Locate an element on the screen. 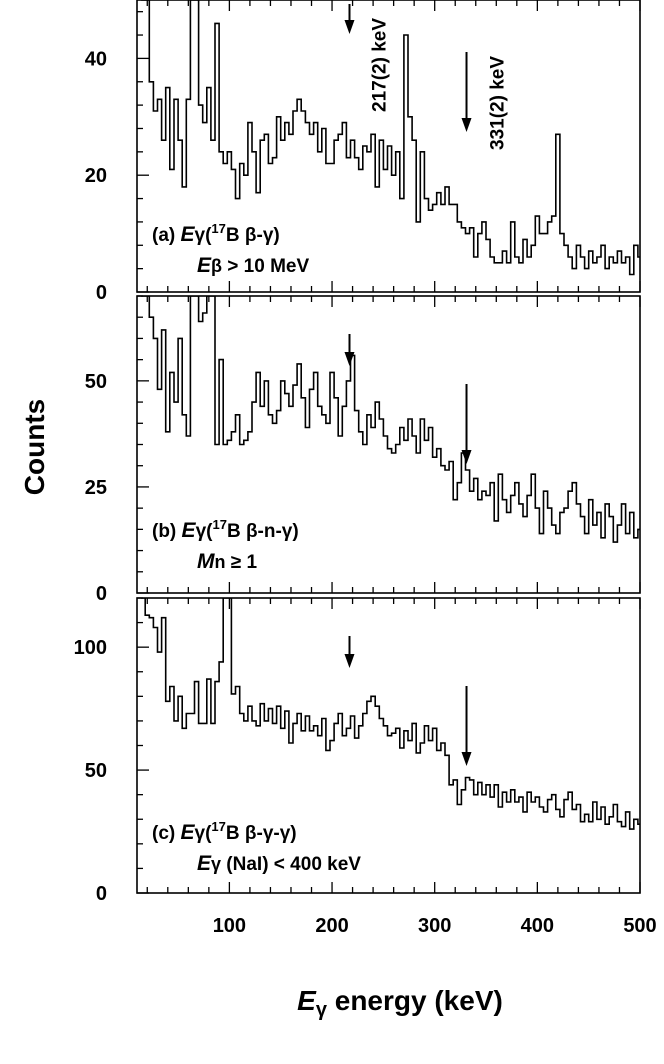 The width and height of the screenshot is (664, 1064). label2-sub: n is located at coordinates (220, 562).